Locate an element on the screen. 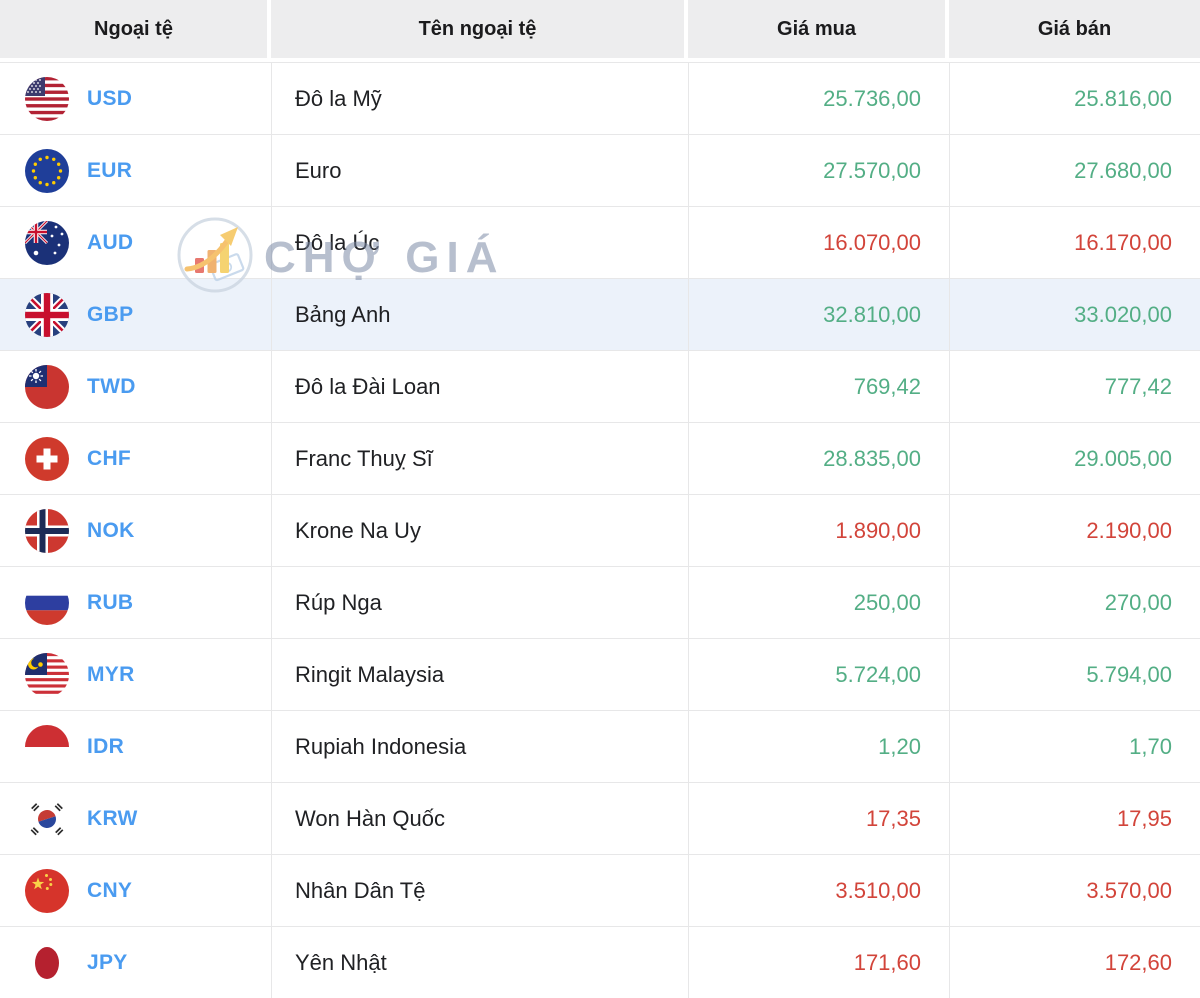 Image resolution: width=1200 pixels, height=998 pixels. buy-price-cell: 5.724,00 is located at coordinates (818, 674).